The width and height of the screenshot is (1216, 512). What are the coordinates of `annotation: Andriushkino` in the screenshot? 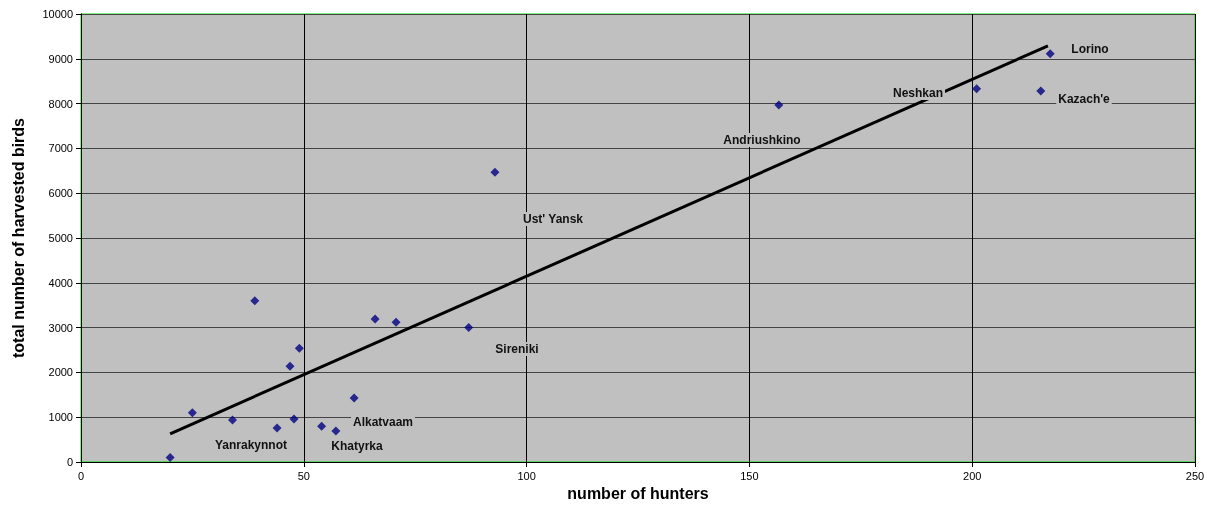 It's located at (762, 140).